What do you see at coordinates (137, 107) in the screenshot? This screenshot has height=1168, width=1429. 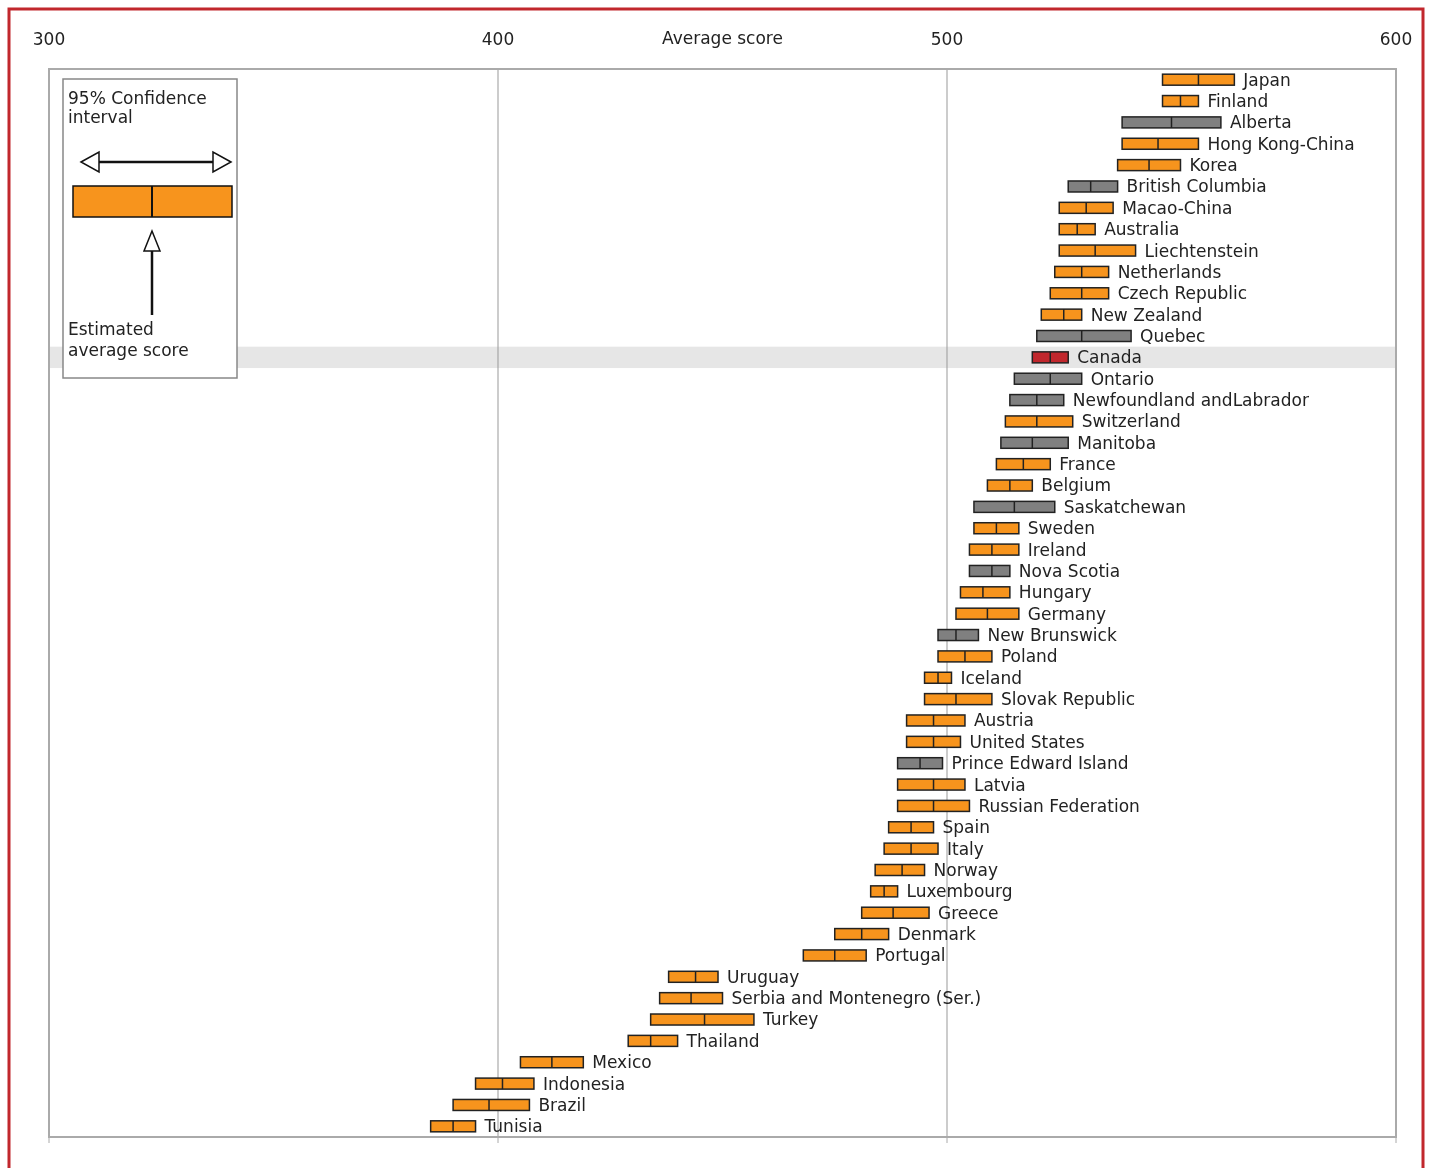 I see `annotation: 95% Confidence interval` at bounding box center [137, 107].